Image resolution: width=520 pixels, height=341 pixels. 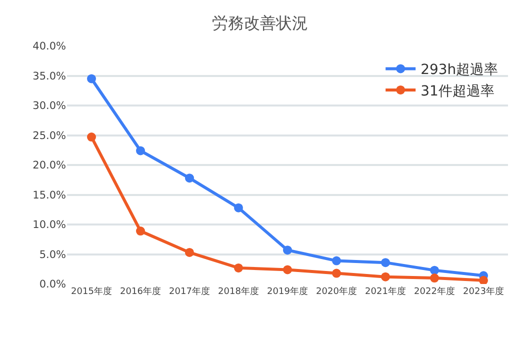 I want to click on x-tick-label: 2021年度, so click(x=385, y=291).